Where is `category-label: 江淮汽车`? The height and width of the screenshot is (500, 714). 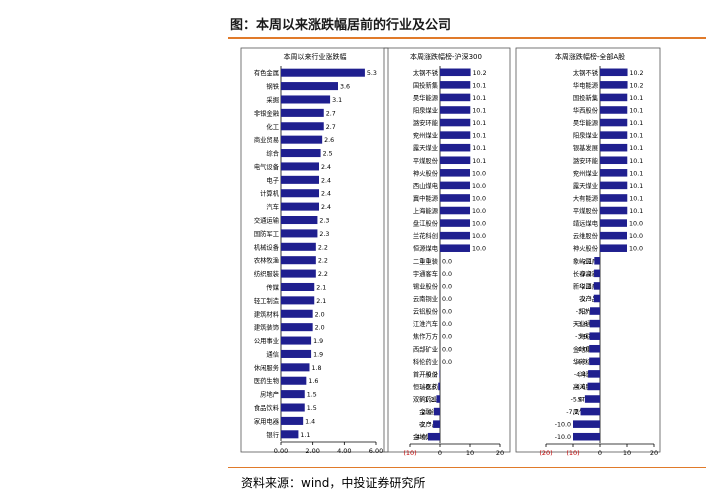
category-label: 江淮汽车 is located at coordinates (425, 323).